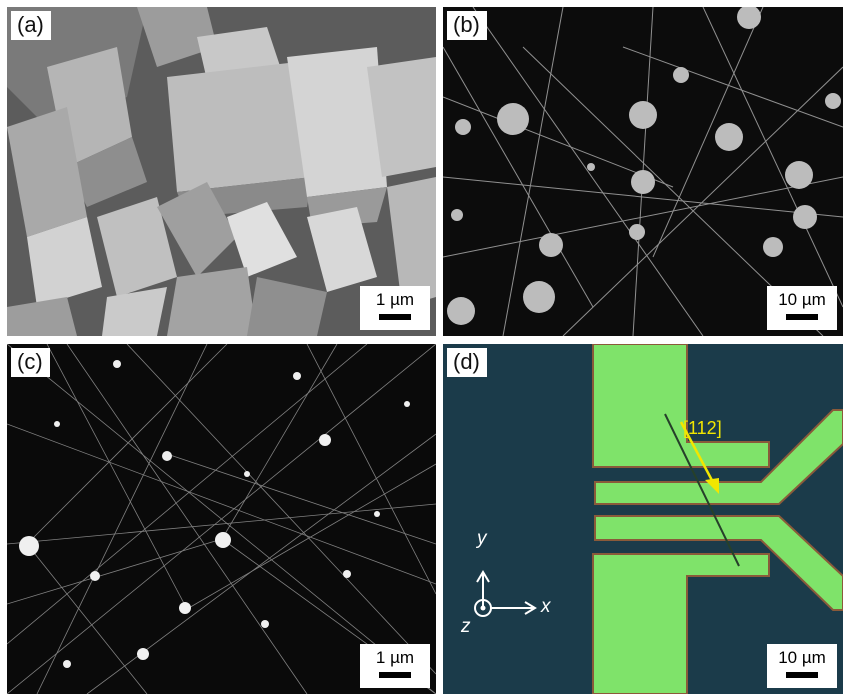  Describe the element at coordinates (698, 454) in the screenshot. I see `direction-arrow` at that location.